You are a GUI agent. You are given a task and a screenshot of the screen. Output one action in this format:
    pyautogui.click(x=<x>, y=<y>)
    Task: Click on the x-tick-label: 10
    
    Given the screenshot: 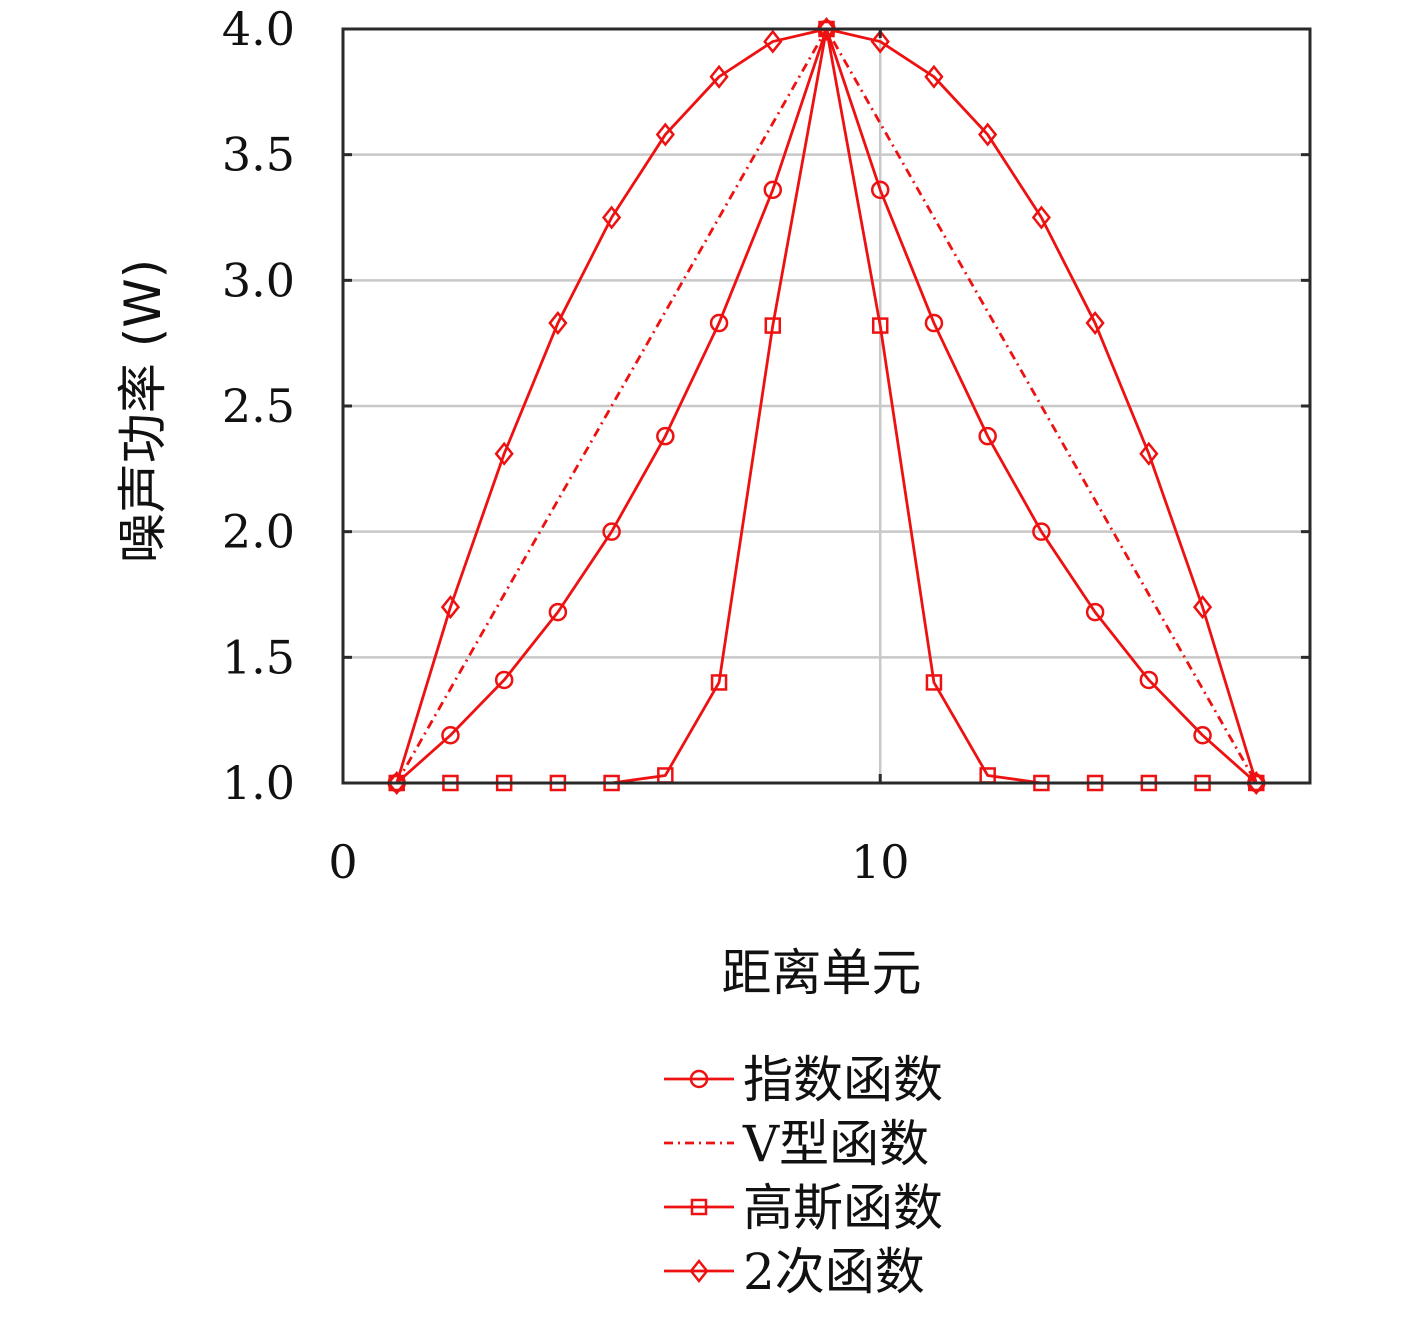 What is the action you would take?
    pyautogui.click(x=880, y=862)
    